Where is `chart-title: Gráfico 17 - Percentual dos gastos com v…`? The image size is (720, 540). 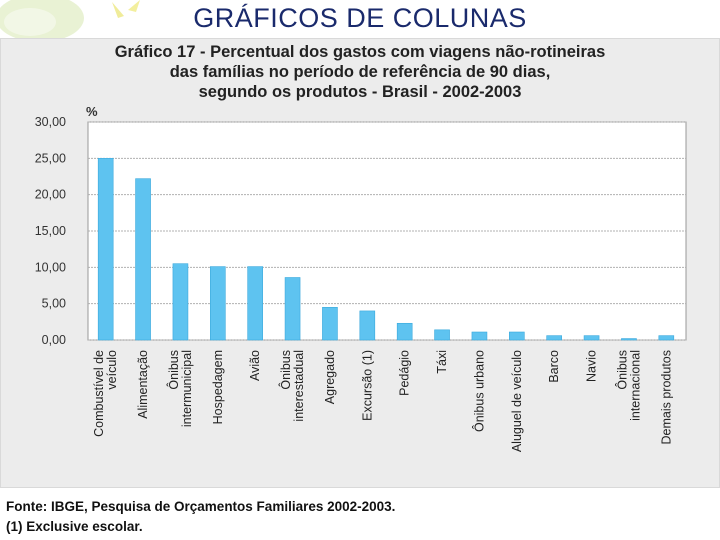
chart-title: Gráfico 17 - Percentual dos gastos com v… is located at coordinates (360, 72).